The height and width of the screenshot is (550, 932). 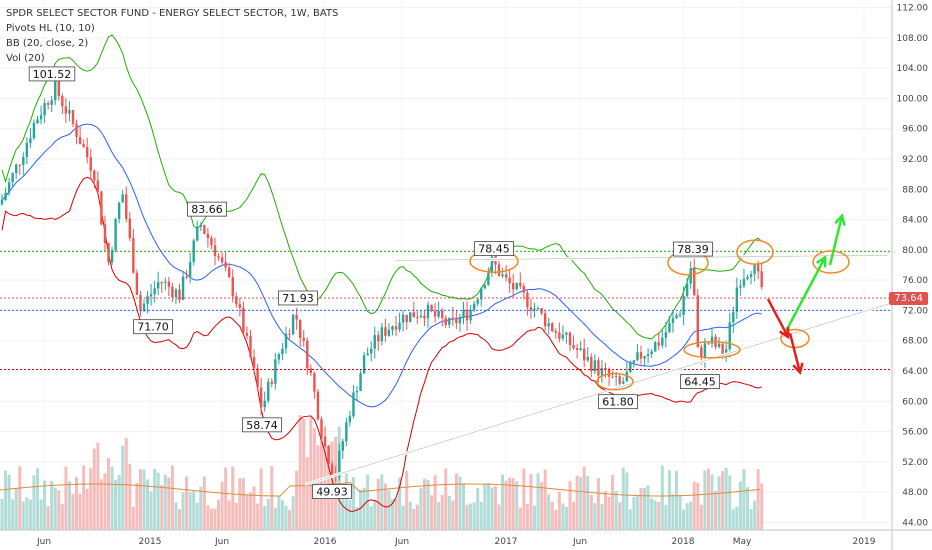 I want to click on indicator-pivots: Pivots HL (10, 10), so click(x=50, y=28).